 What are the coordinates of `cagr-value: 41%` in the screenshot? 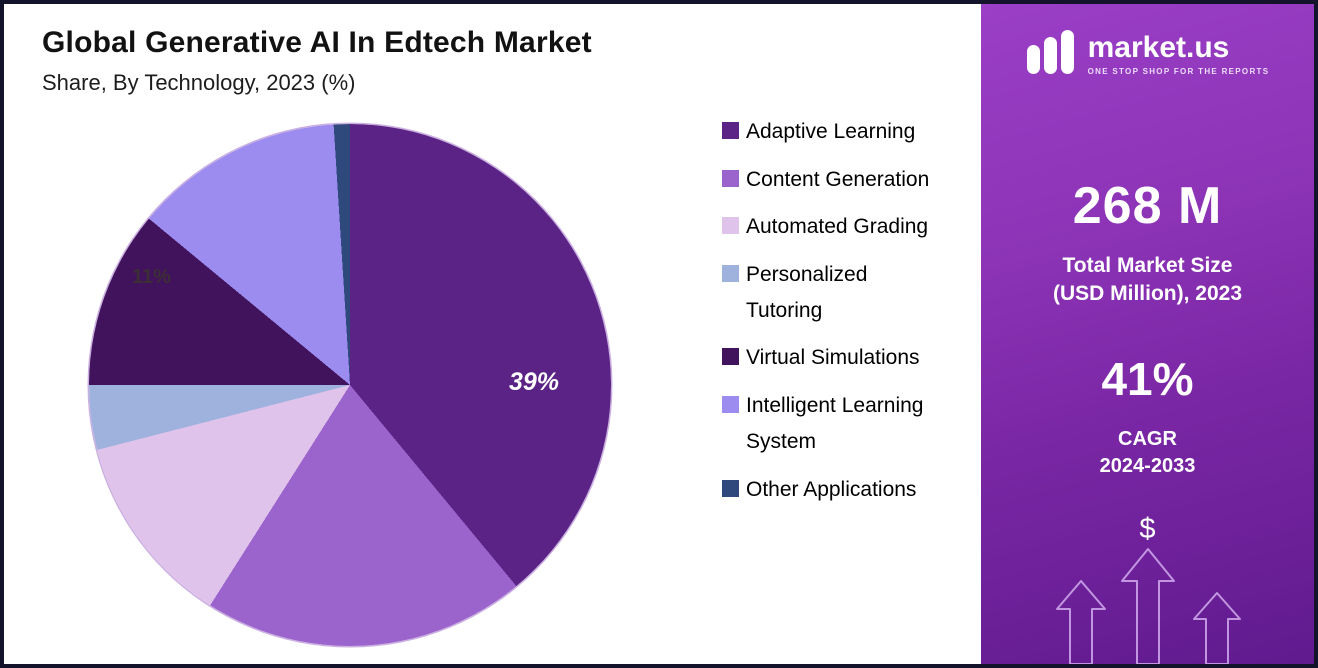 It's located at (1147, 379).